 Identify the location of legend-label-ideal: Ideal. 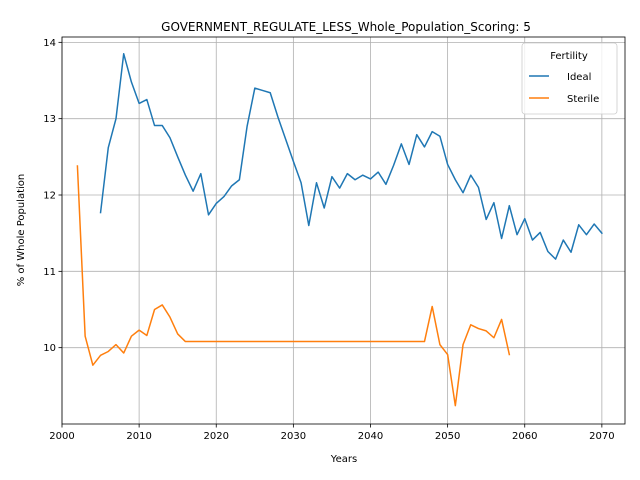
(579, 77).